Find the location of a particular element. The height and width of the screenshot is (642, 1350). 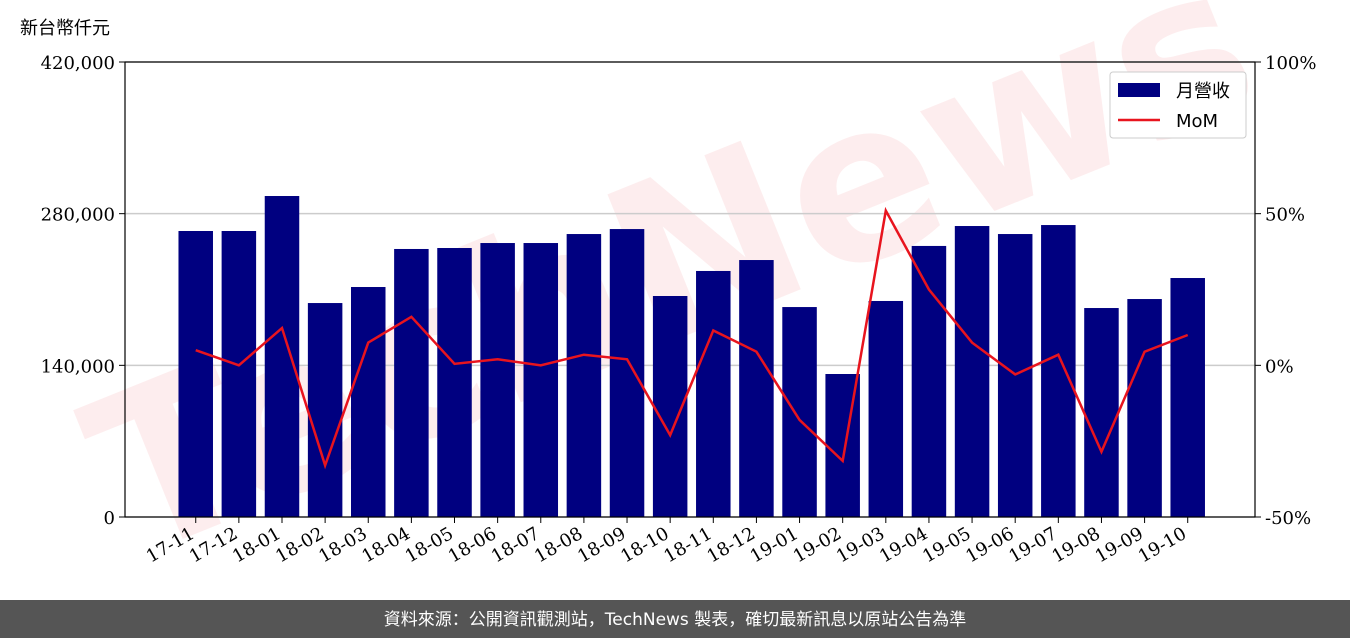

x-tick-label: 19-05 is located at coordinates (946, 545).